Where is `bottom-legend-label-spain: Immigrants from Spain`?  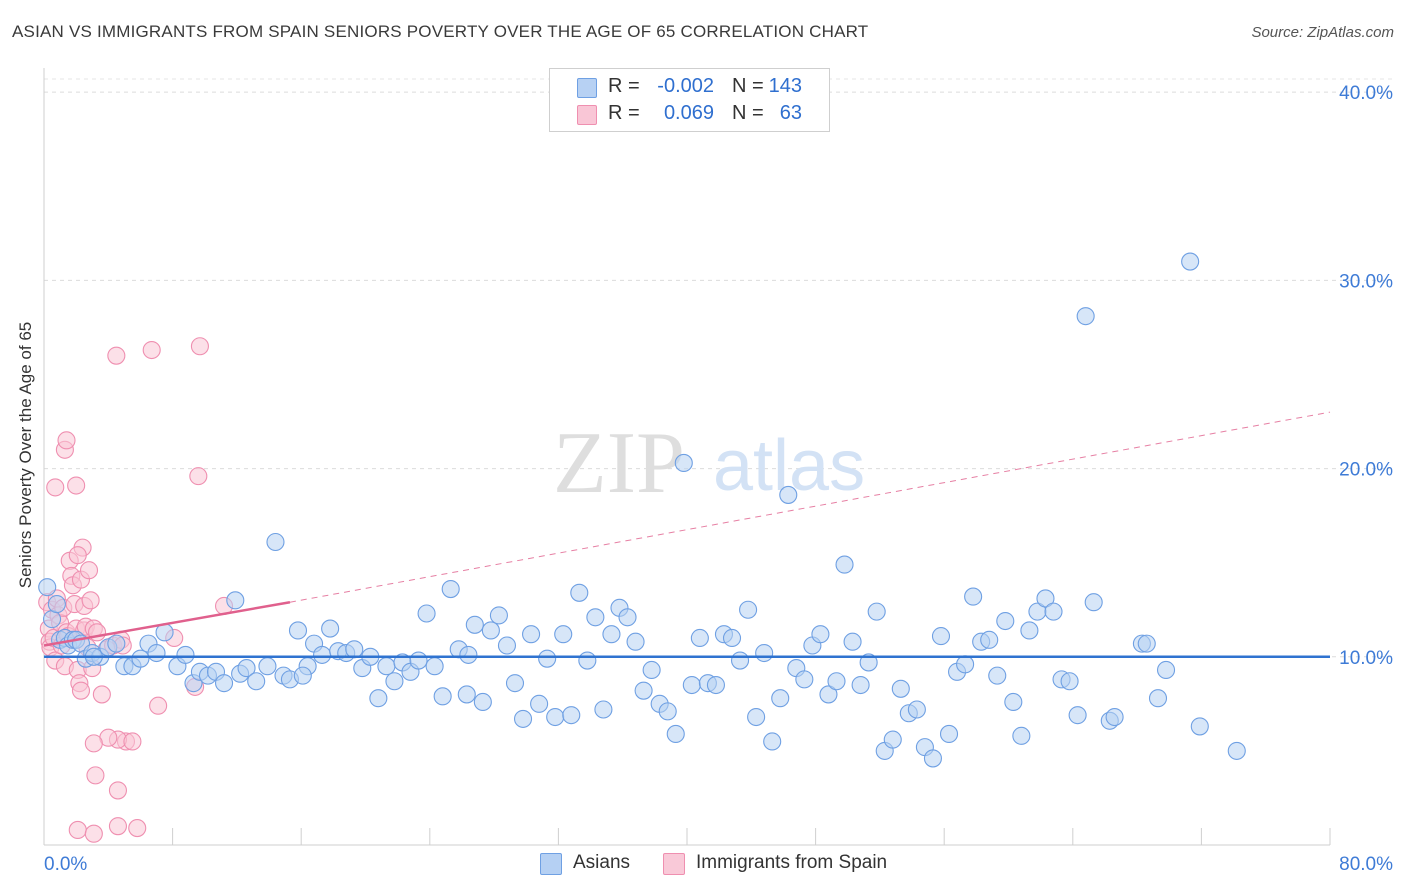
bottom-legend-label-spain: Immigrants from Spain is located at coordinates (792, 862).